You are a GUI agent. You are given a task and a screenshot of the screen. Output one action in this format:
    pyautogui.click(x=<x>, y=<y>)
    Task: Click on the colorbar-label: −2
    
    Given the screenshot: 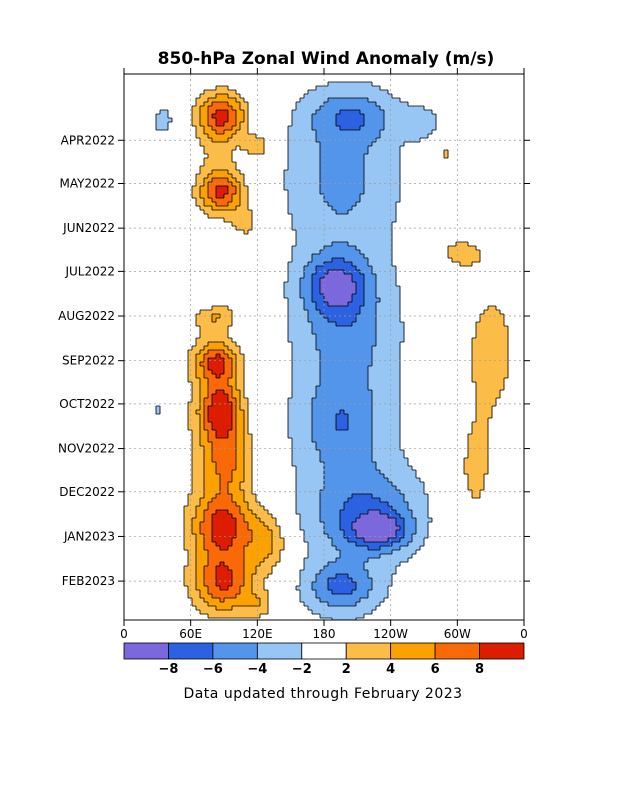 What is the action you would take?
    pyautogui.click(x=302, y=669)
    